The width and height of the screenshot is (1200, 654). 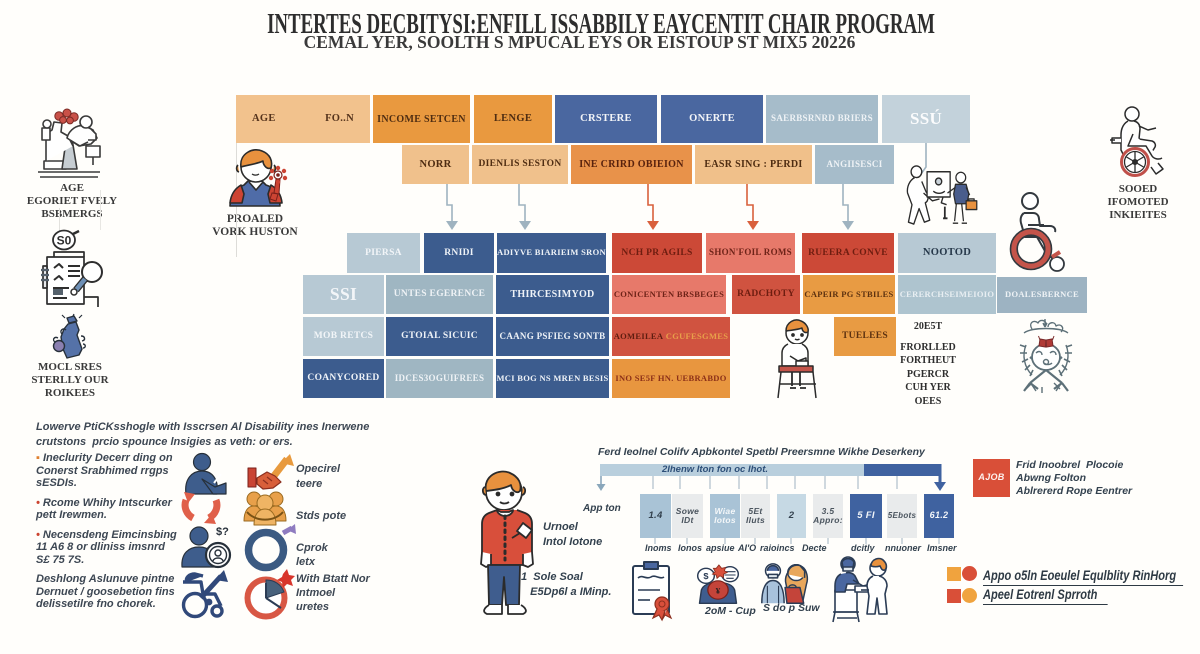 What do you see at coordinates (64, 241) in the screenshot?
I see `svg-text: S0` at bounding box center [64, 241].